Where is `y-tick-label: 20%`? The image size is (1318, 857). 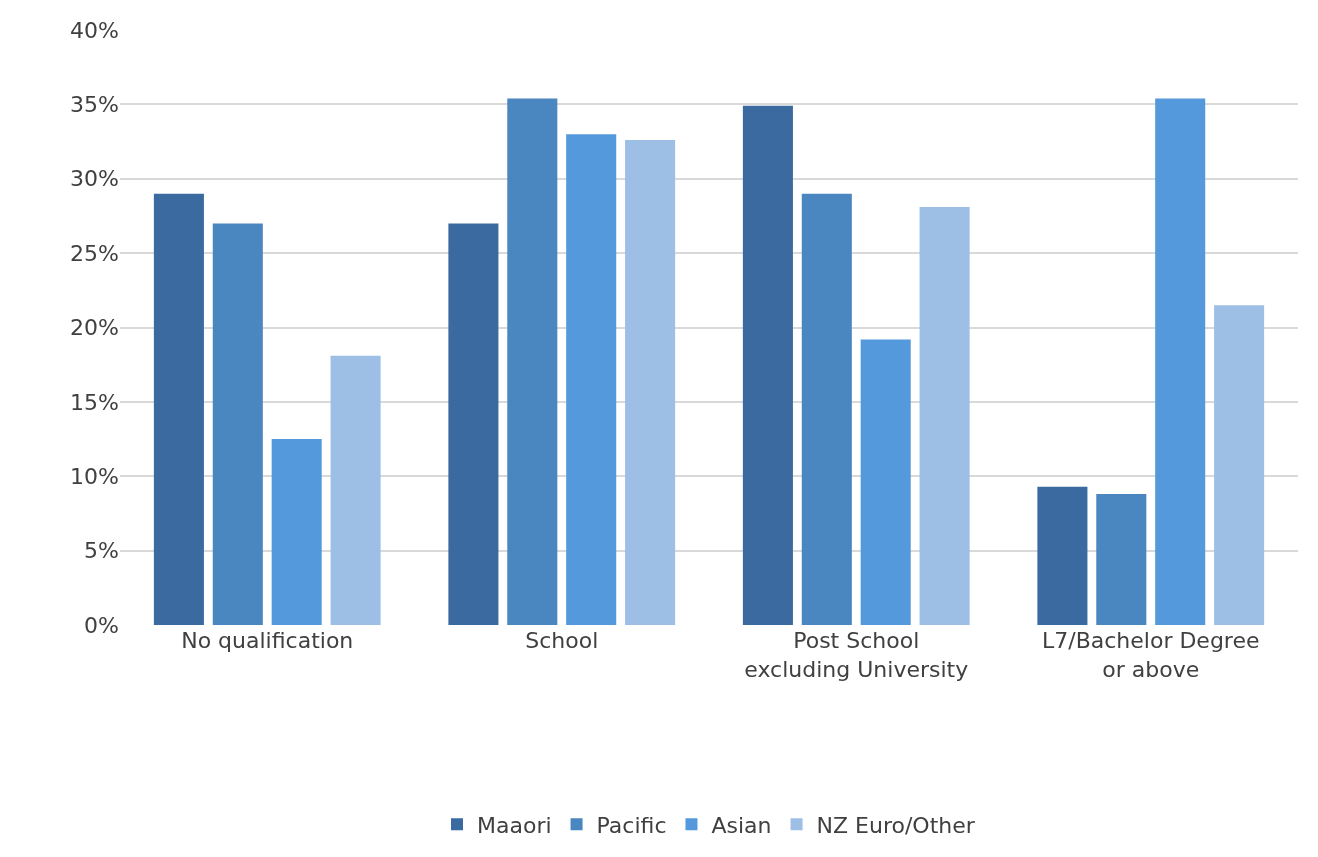 y-tick-label: 20% is located at coordinates (94, 328).